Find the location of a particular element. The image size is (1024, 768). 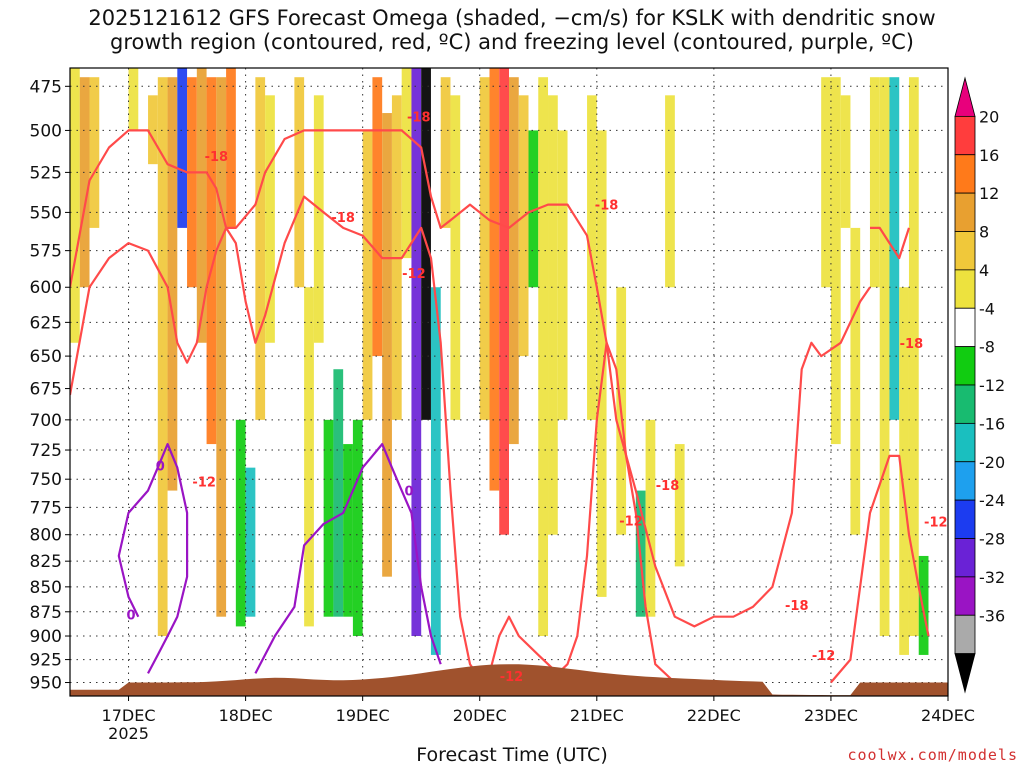

x-tick-sublabel: 2025 is located at coordinates (128, 733).